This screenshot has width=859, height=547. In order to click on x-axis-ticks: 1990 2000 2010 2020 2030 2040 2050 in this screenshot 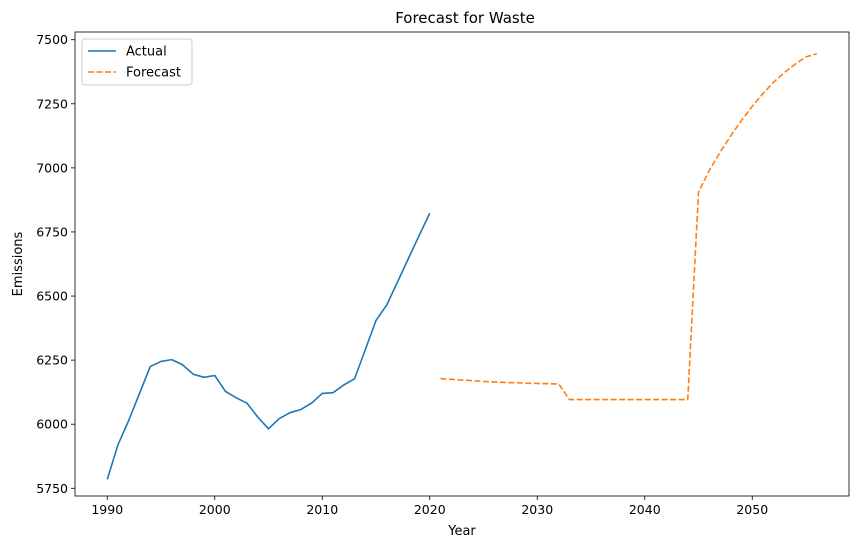, I will do `click(429, 506)`.